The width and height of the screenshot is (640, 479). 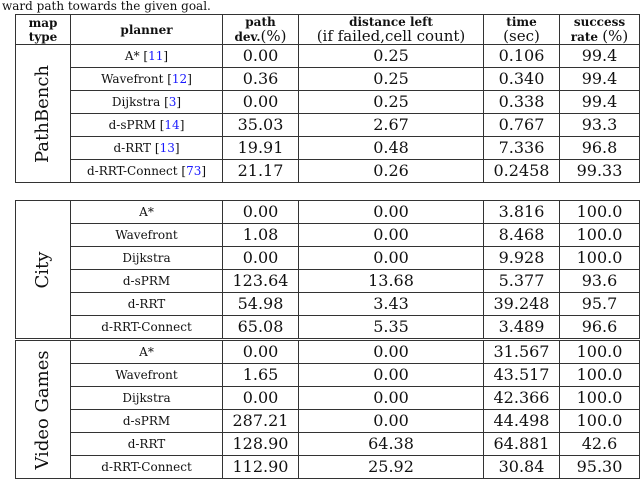 What do you see at coordinates (194, 171) in the screenshot?
I see `citation-link: 73` at bounding box center [194, 171].